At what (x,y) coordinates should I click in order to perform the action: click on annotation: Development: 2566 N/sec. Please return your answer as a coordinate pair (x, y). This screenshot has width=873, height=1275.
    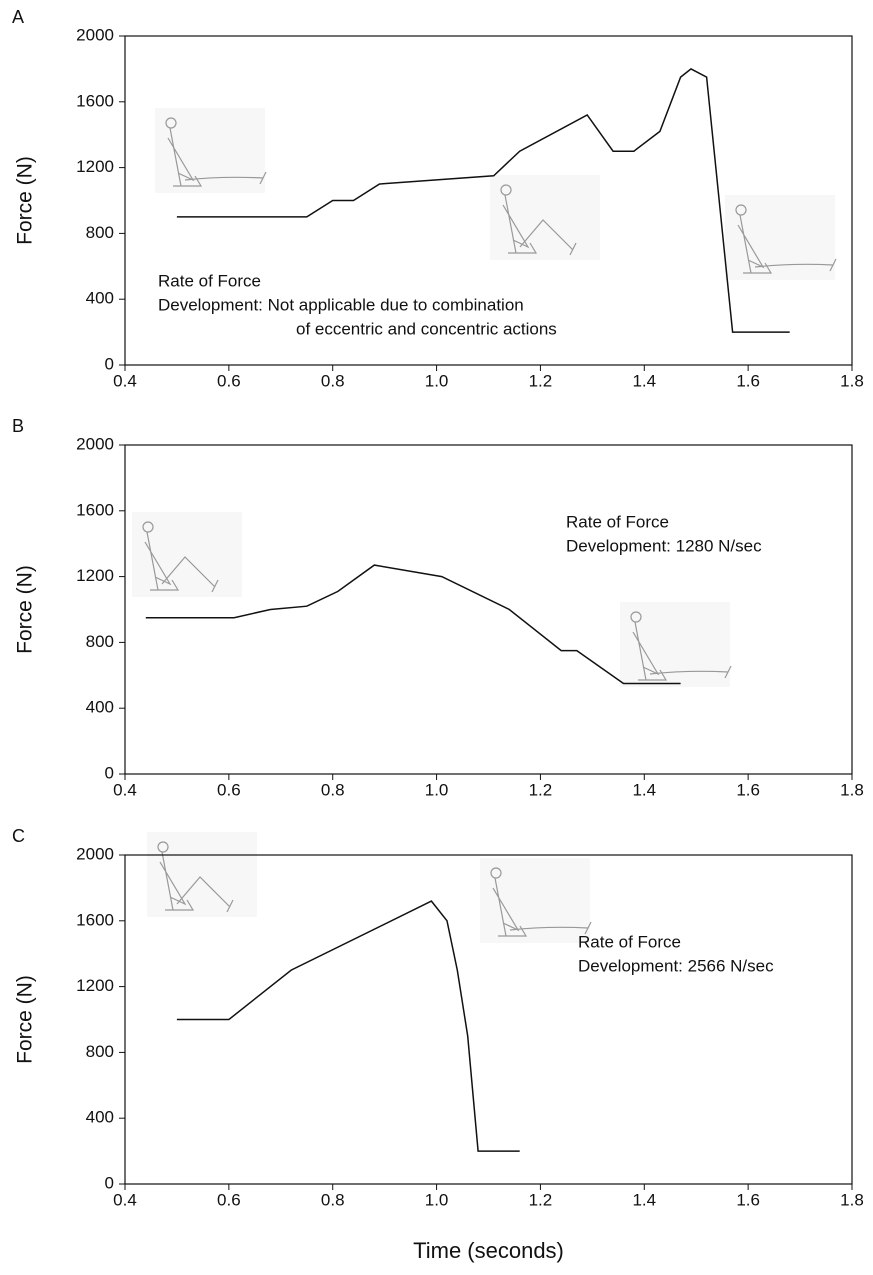
    Looking at the image, I should click on (676, 965).